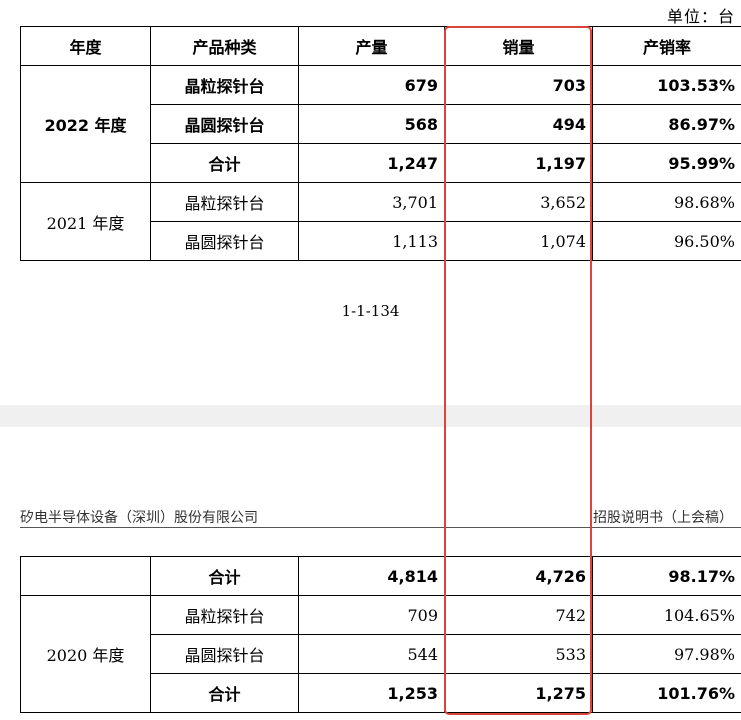 The height and width of the screenshot is (720, 741). What do you see at coordinates (371, 163) in the screenshot?
I see `output-cell: 1,247` at bounding box center [371, 163].